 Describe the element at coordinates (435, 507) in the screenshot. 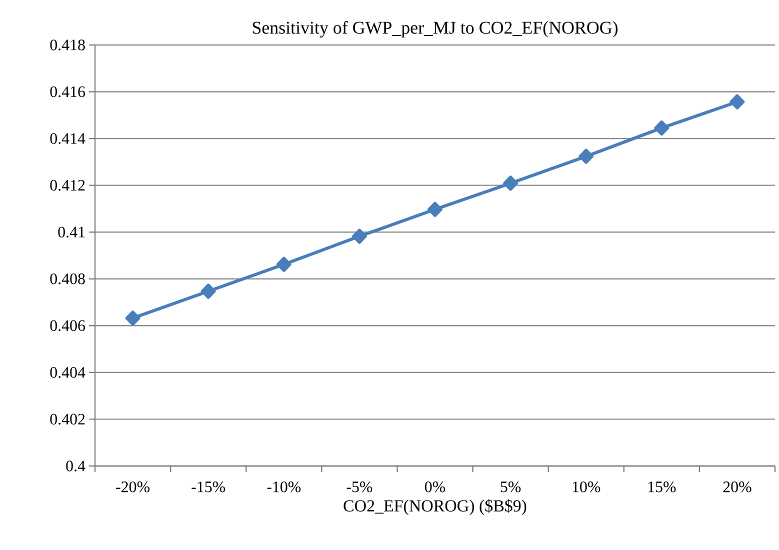

I see `x-axis-title: CO2_EF(NOROG) ($B$9)` at that location.